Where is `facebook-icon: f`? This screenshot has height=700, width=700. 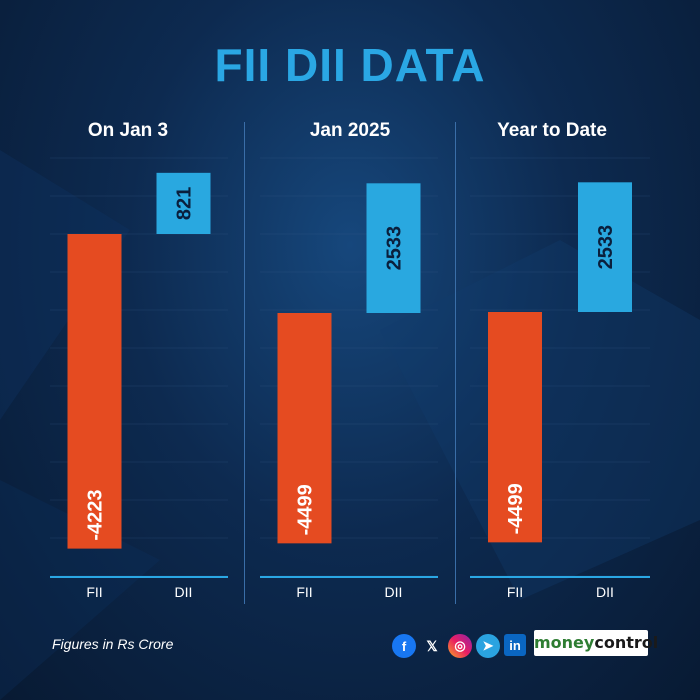 facebook-icon: f is located at coordinates (404, 646).